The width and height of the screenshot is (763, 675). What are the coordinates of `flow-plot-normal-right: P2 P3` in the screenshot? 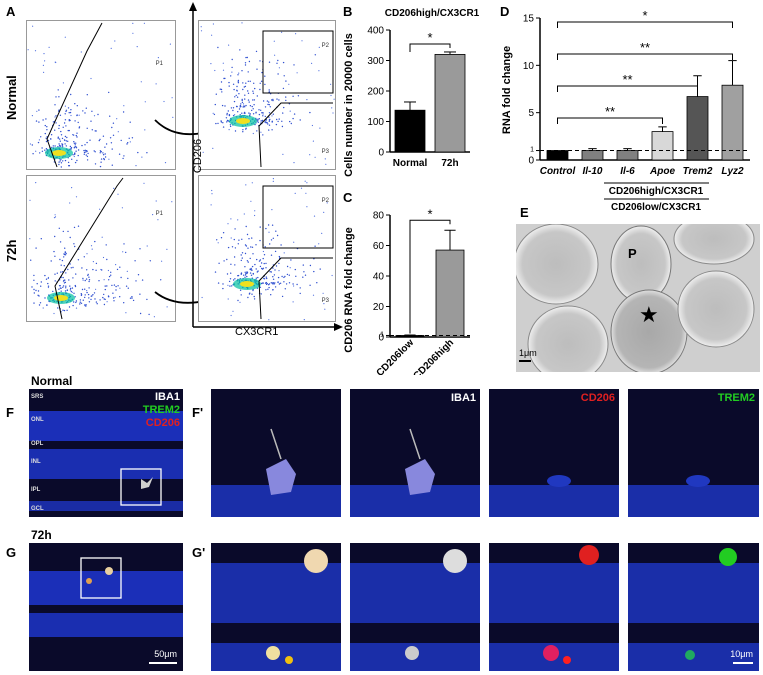 It's located at (267, 95).